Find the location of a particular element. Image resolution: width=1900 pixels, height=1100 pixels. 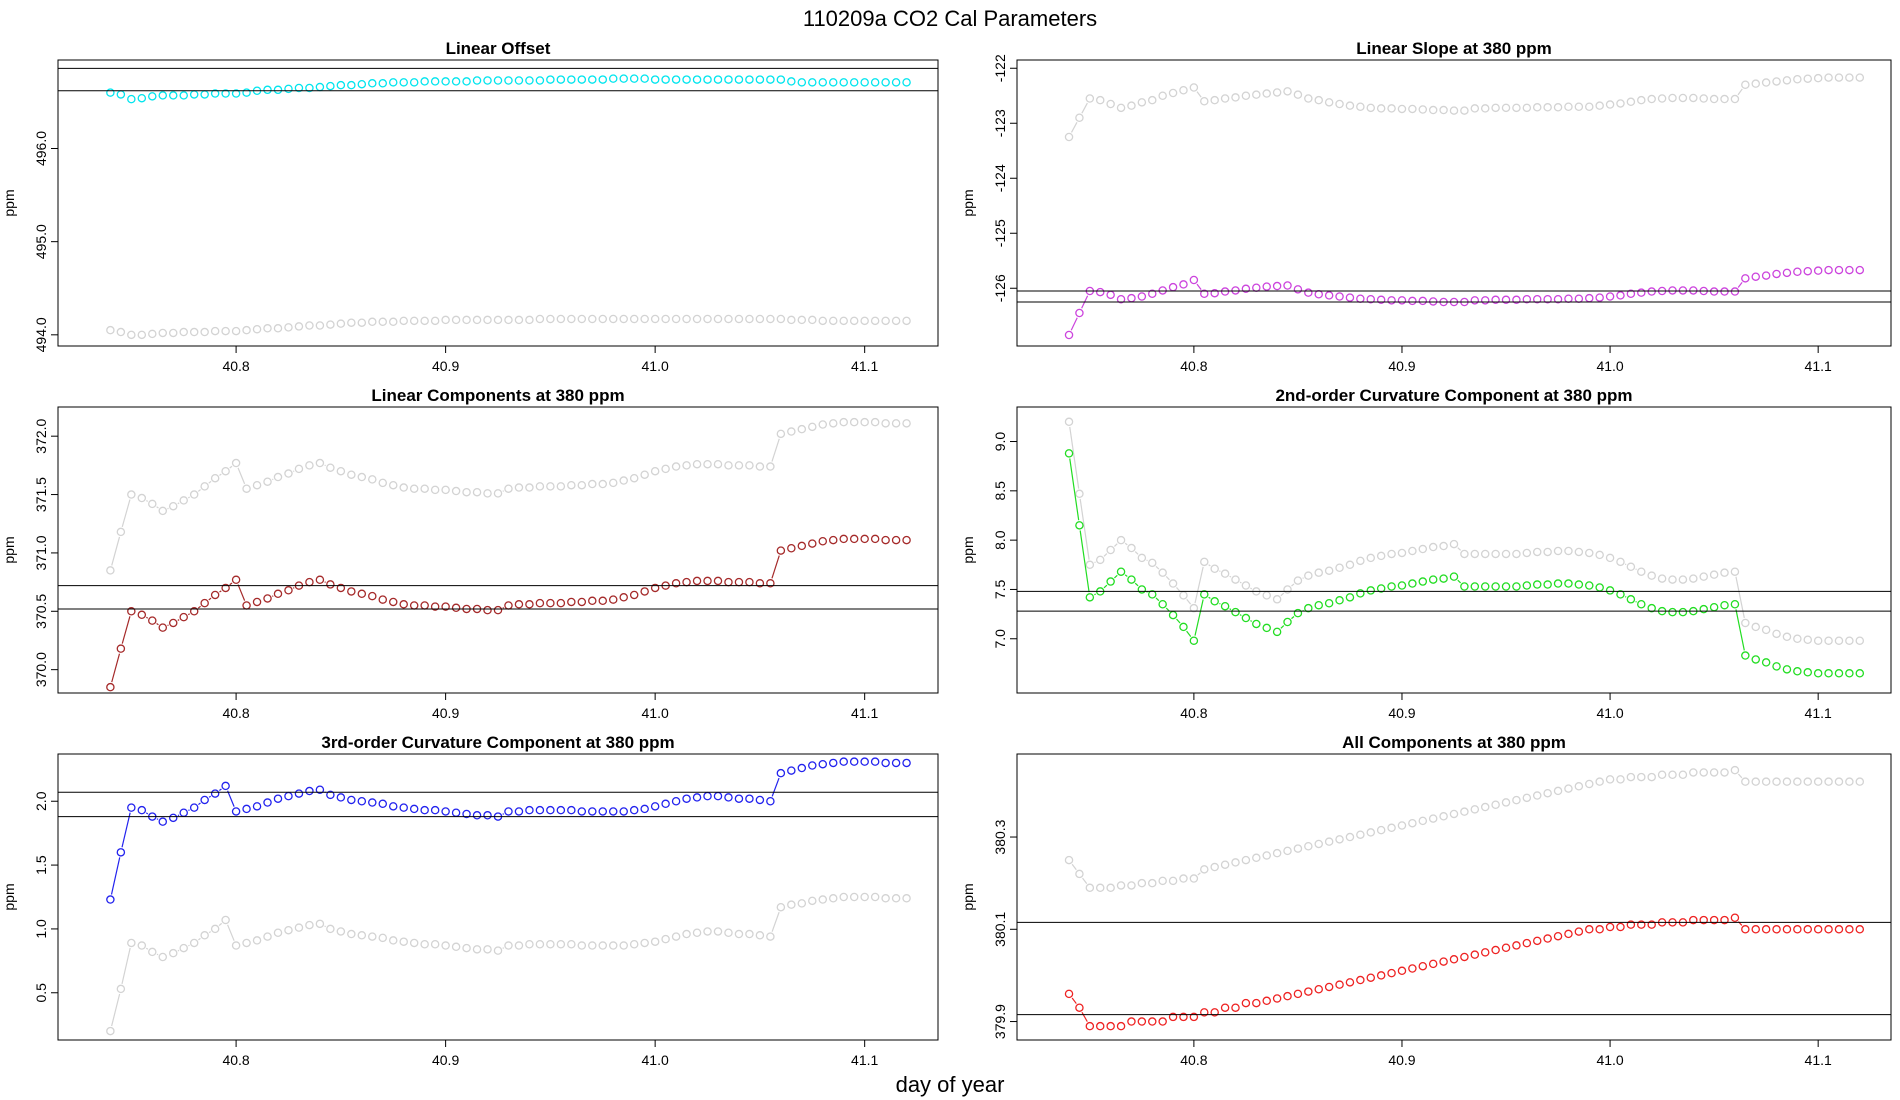

series-offset is located at coordinates (508, 89).